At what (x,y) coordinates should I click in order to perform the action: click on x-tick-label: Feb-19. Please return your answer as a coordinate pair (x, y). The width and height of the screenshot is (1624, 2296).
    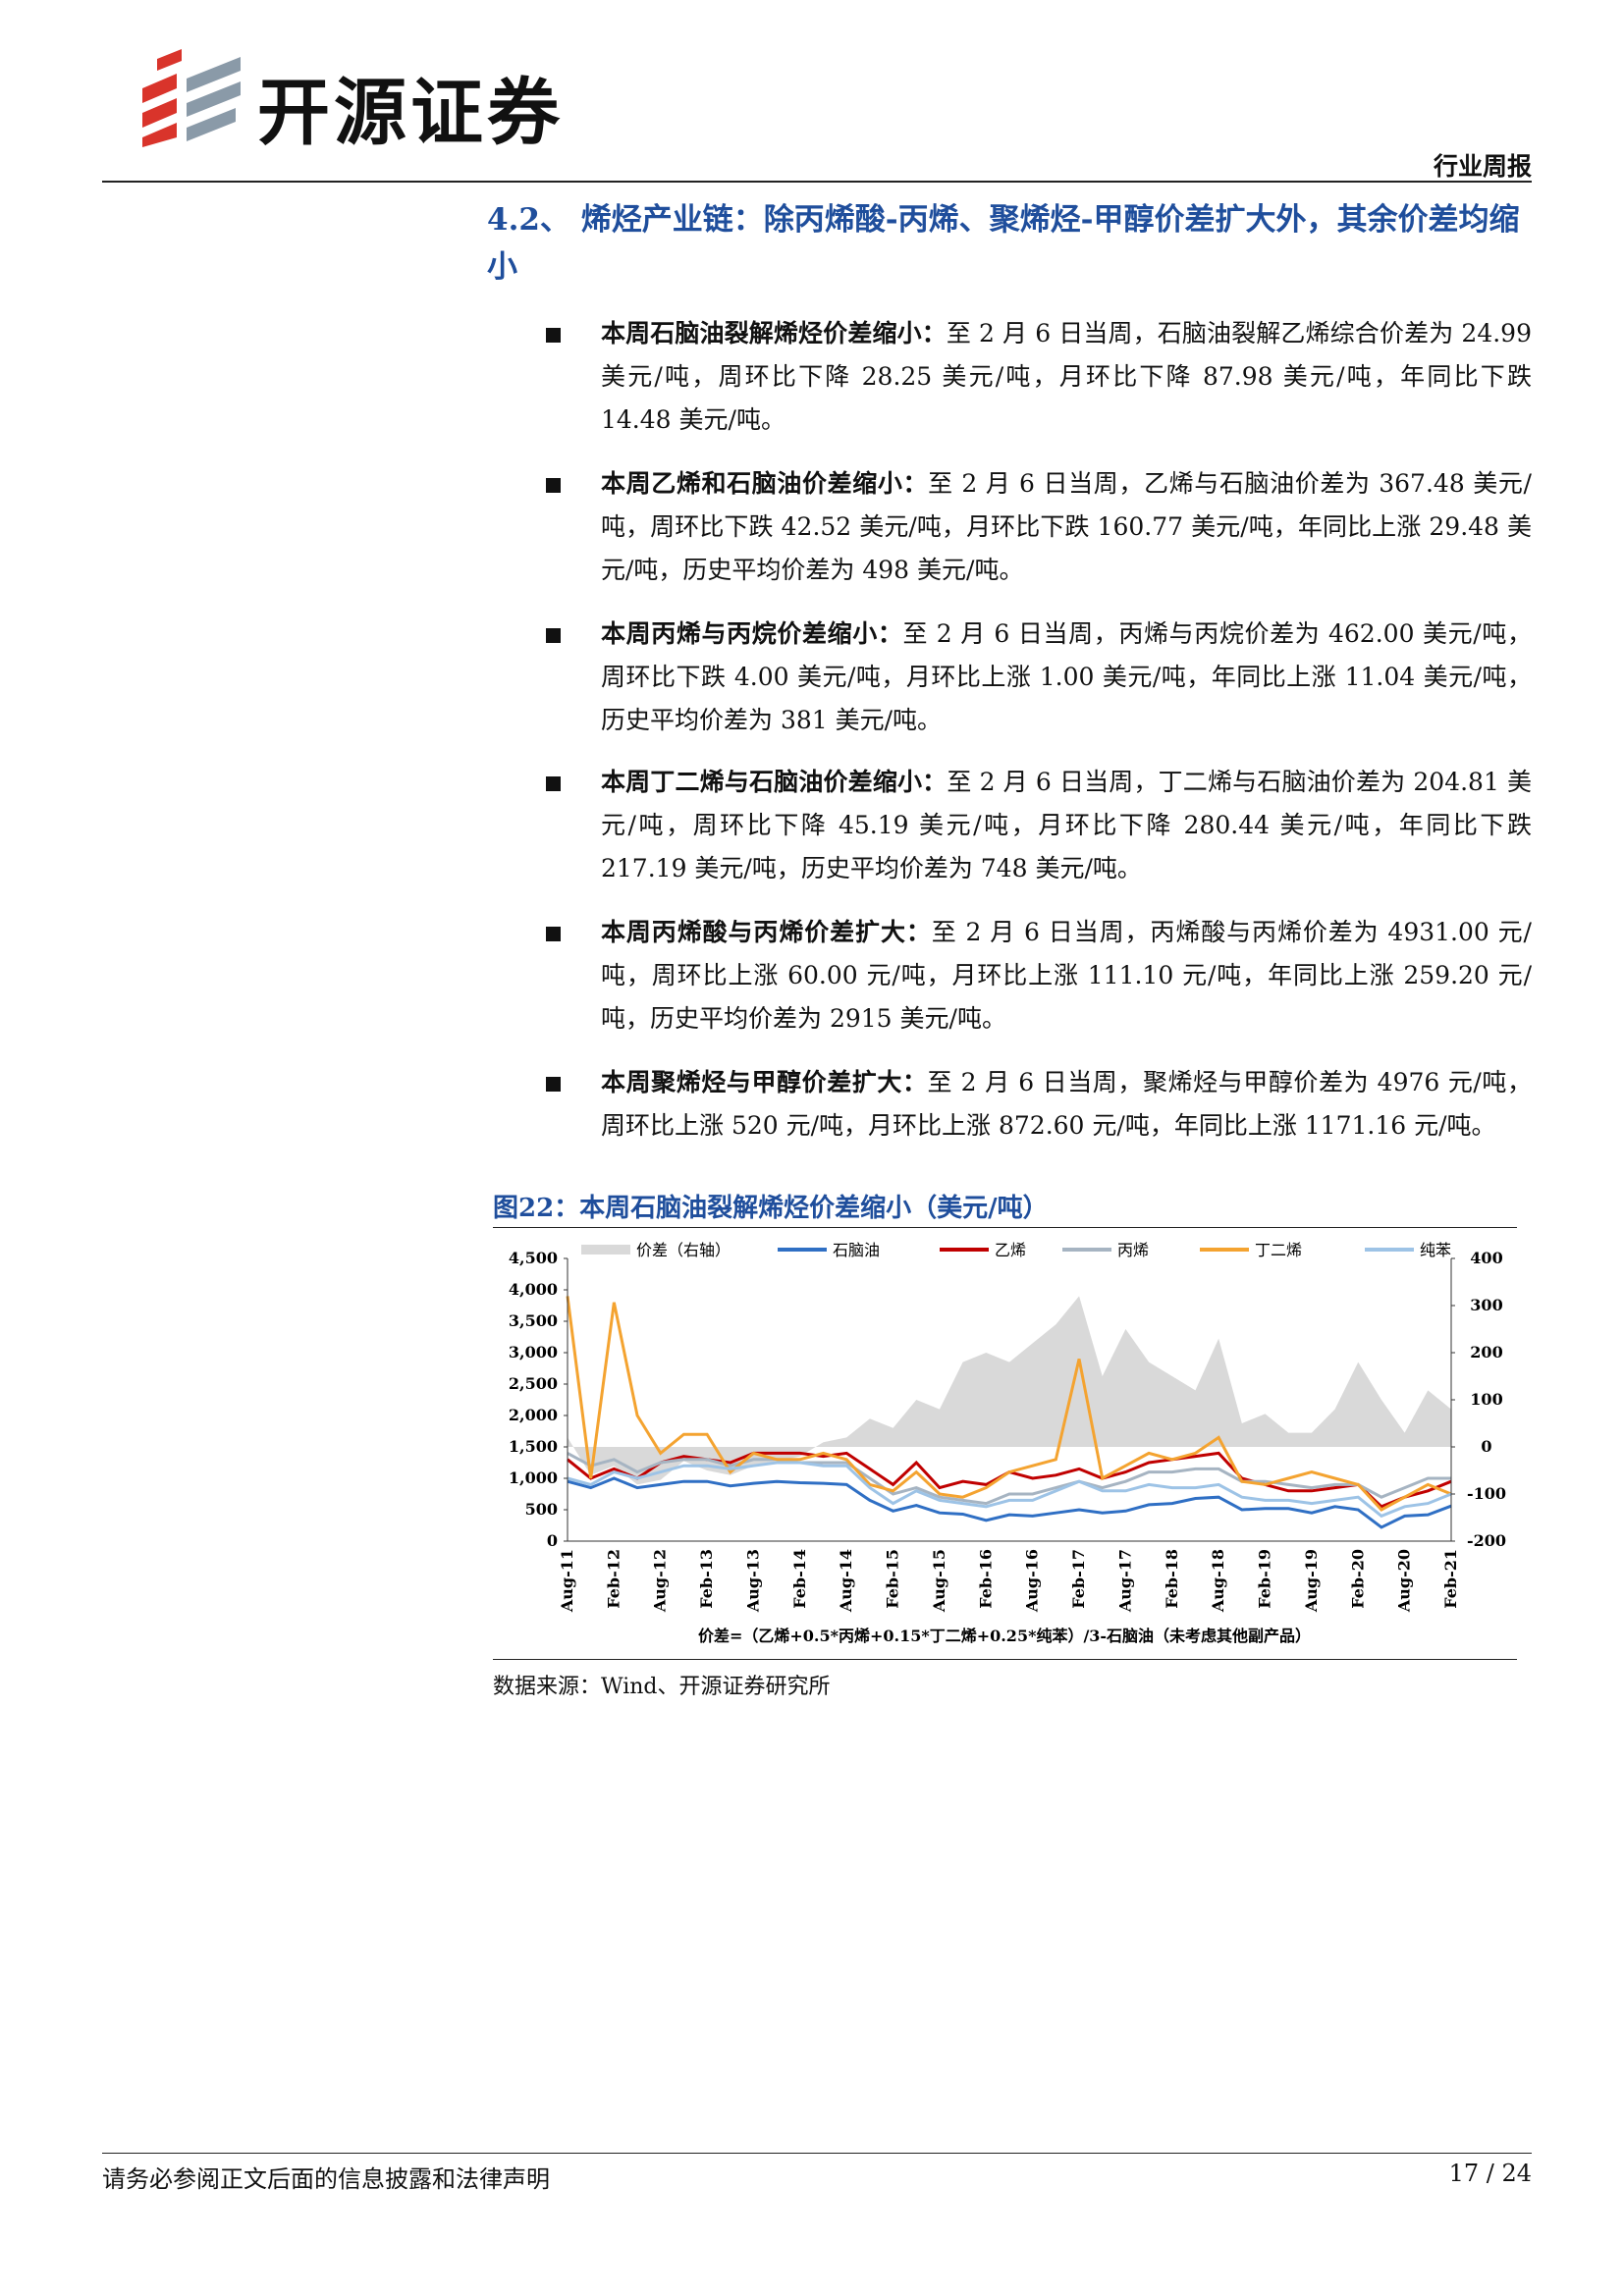
    Looking at the image, I should click on (1265, 1579).